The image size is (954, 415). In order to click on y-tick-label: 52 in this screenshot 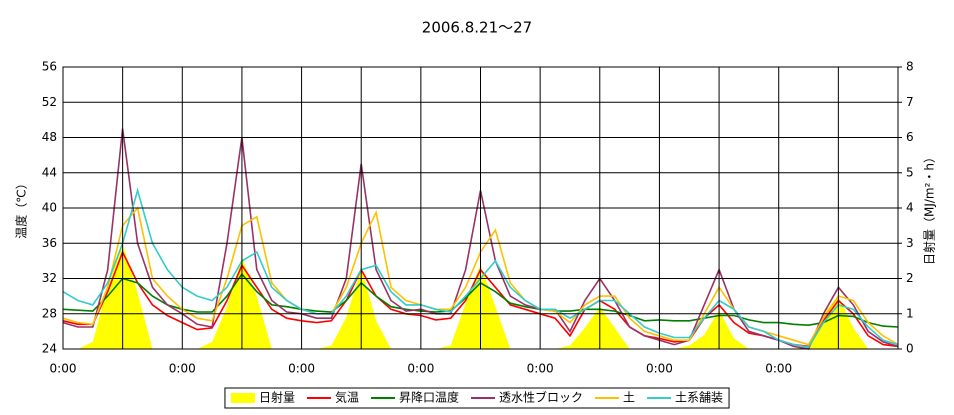, I will do `click(49, 102)`.